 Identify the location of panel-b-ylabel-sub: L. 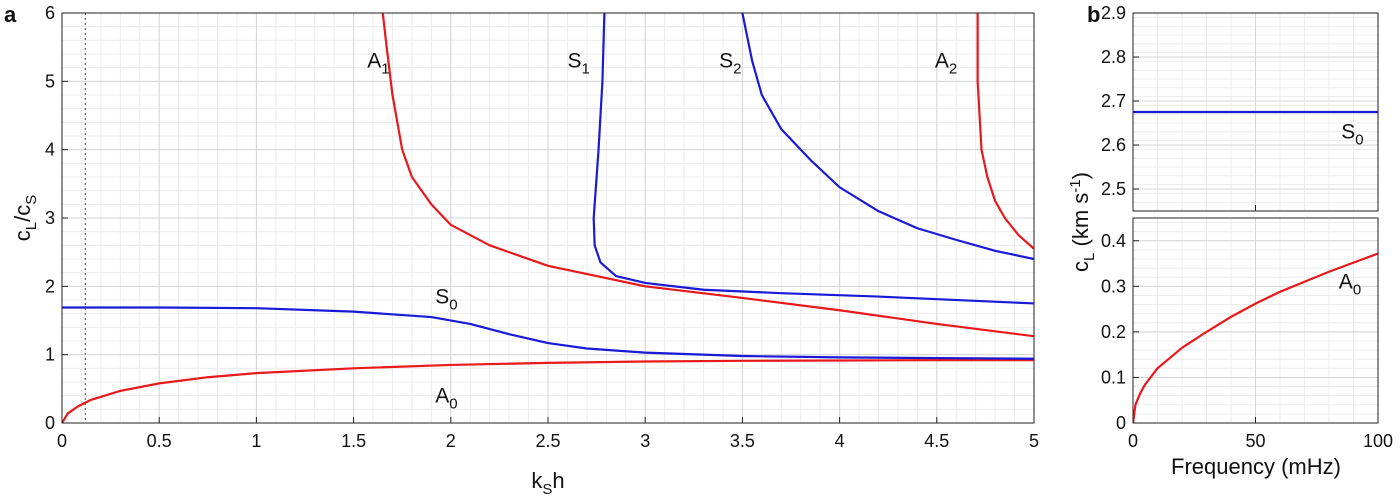
(1089, 257).